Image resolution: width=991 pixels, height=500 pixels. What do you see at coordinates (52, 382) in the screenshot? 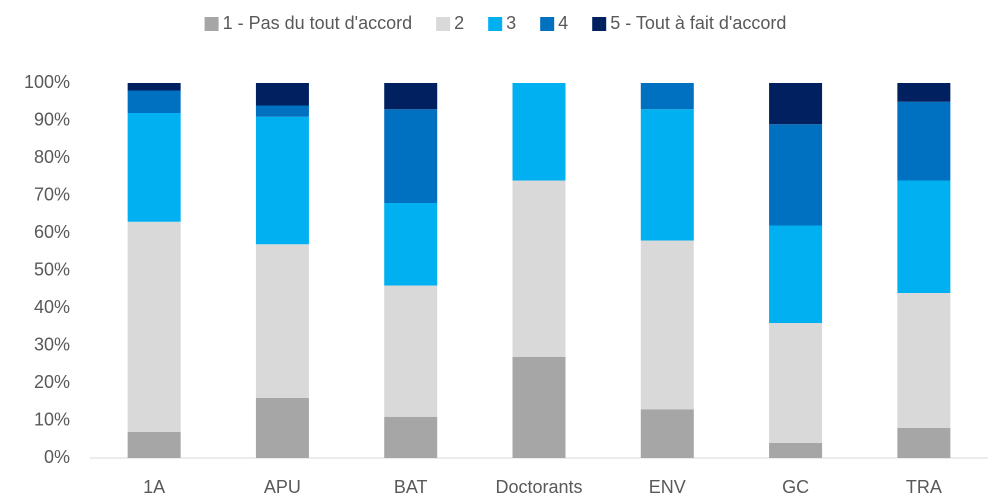
I see `y-tick-label: 20%` at bounding box center [52, 382].